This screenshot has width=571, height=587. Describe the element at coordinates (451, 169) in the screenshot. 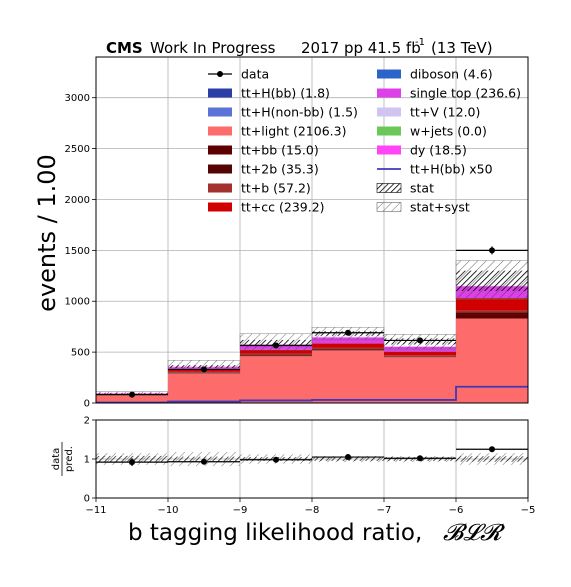

I see `legend-label: tt+H(bb) x50` at that location.